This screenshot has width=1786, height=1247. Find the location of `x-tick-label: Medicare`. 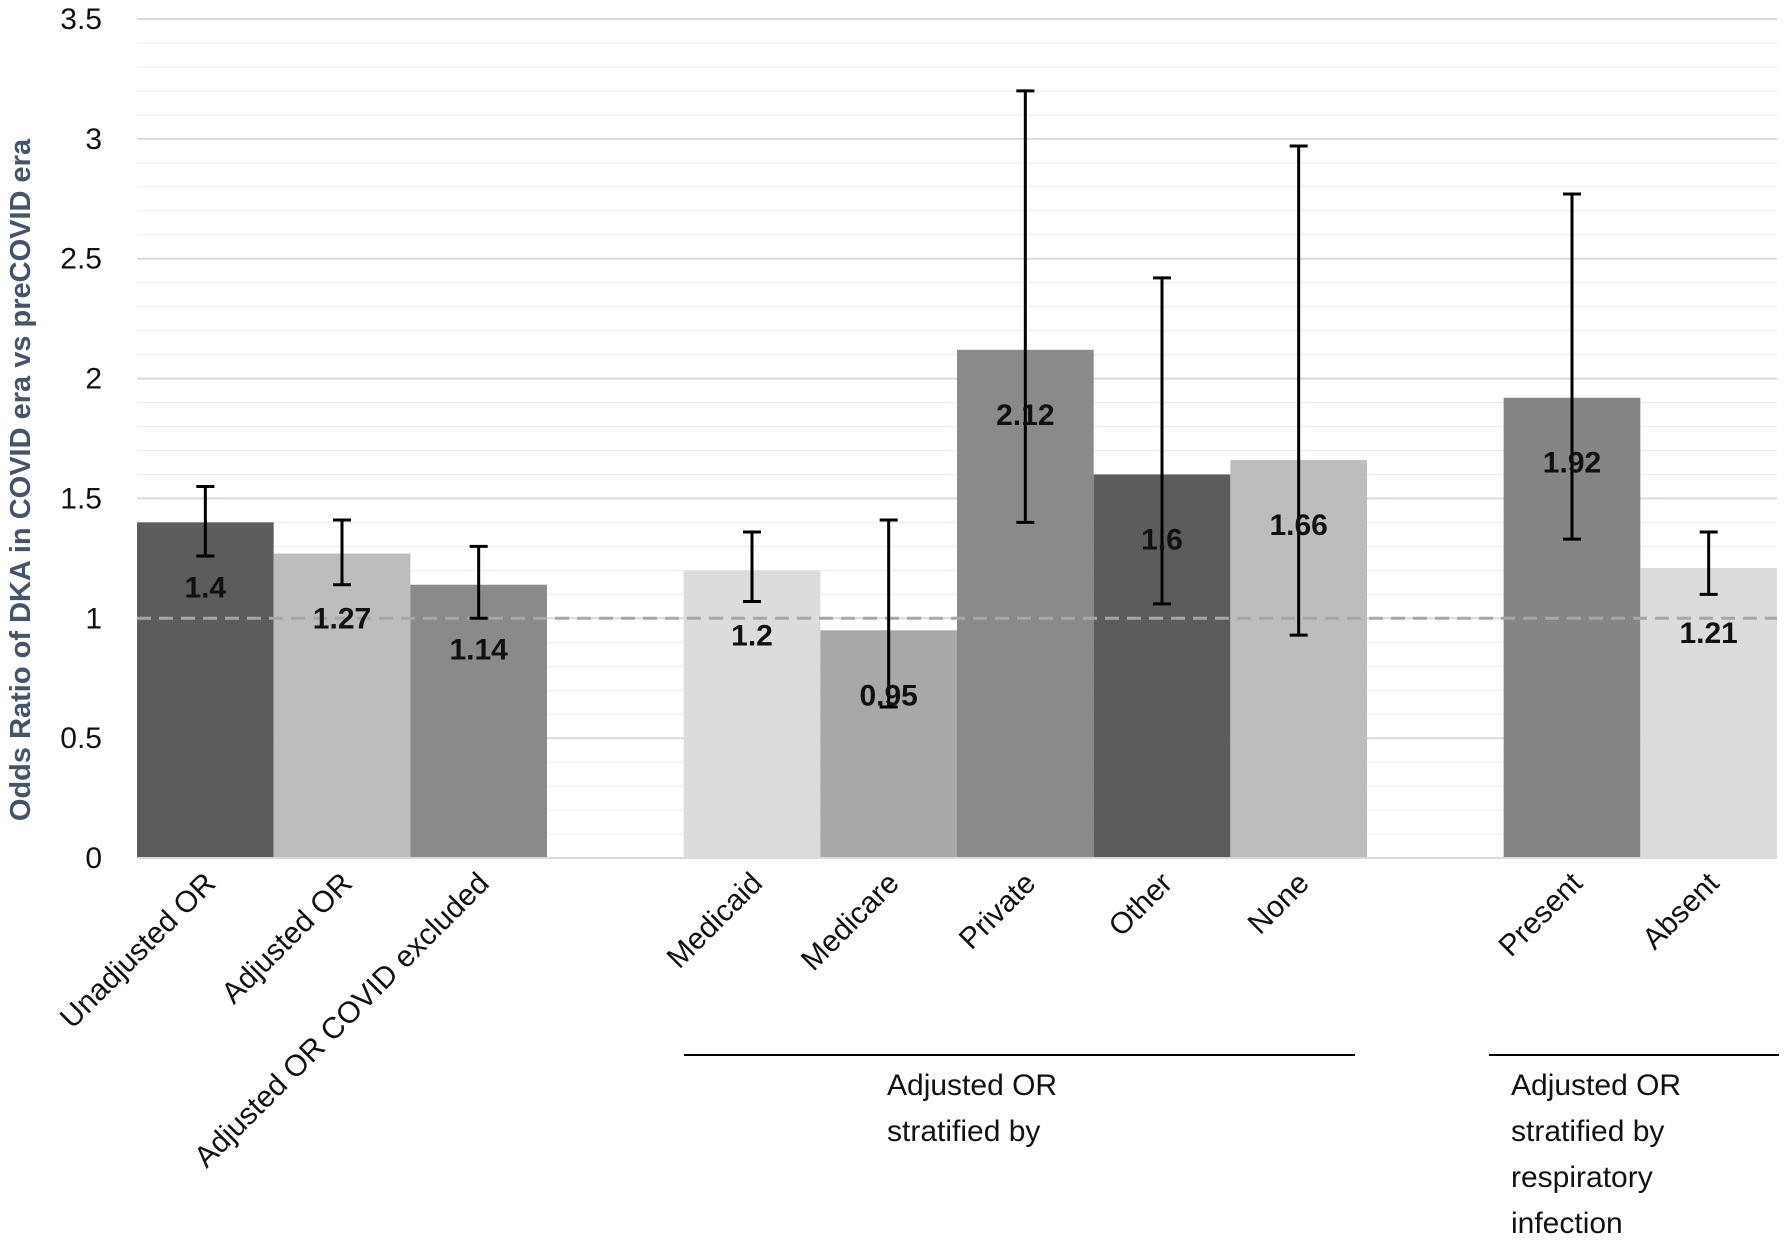

x-tick-label: Medicare is located at coordinates (850, 922).